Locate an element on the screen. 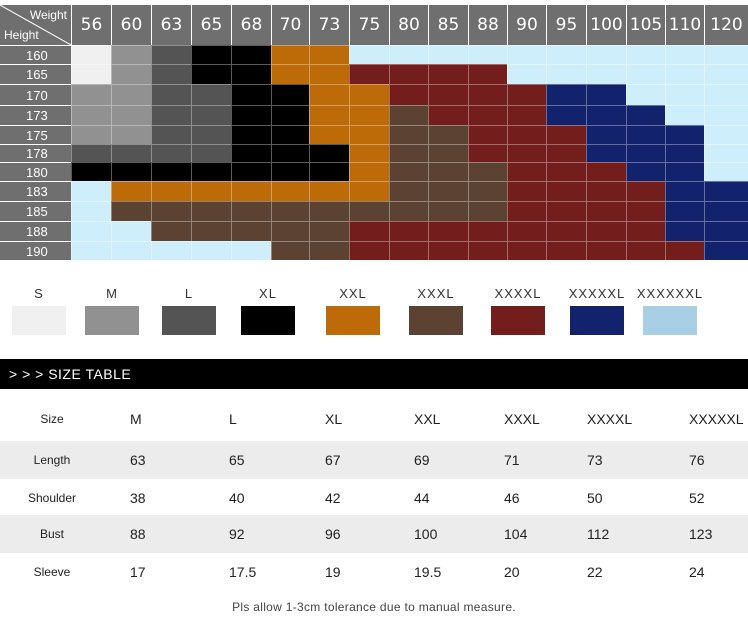  weight-header-cell: 63 is located at coordinates (171, 25).